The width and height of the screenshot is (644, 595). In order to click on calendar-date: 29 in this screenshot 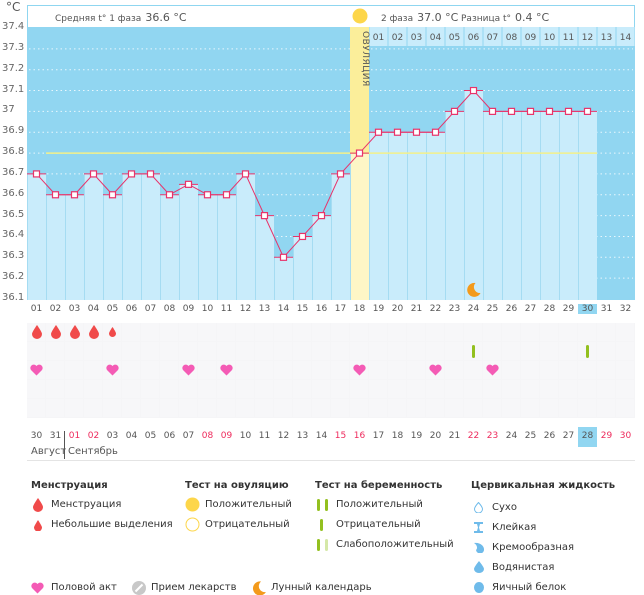, I will do `click(606, 436)`.